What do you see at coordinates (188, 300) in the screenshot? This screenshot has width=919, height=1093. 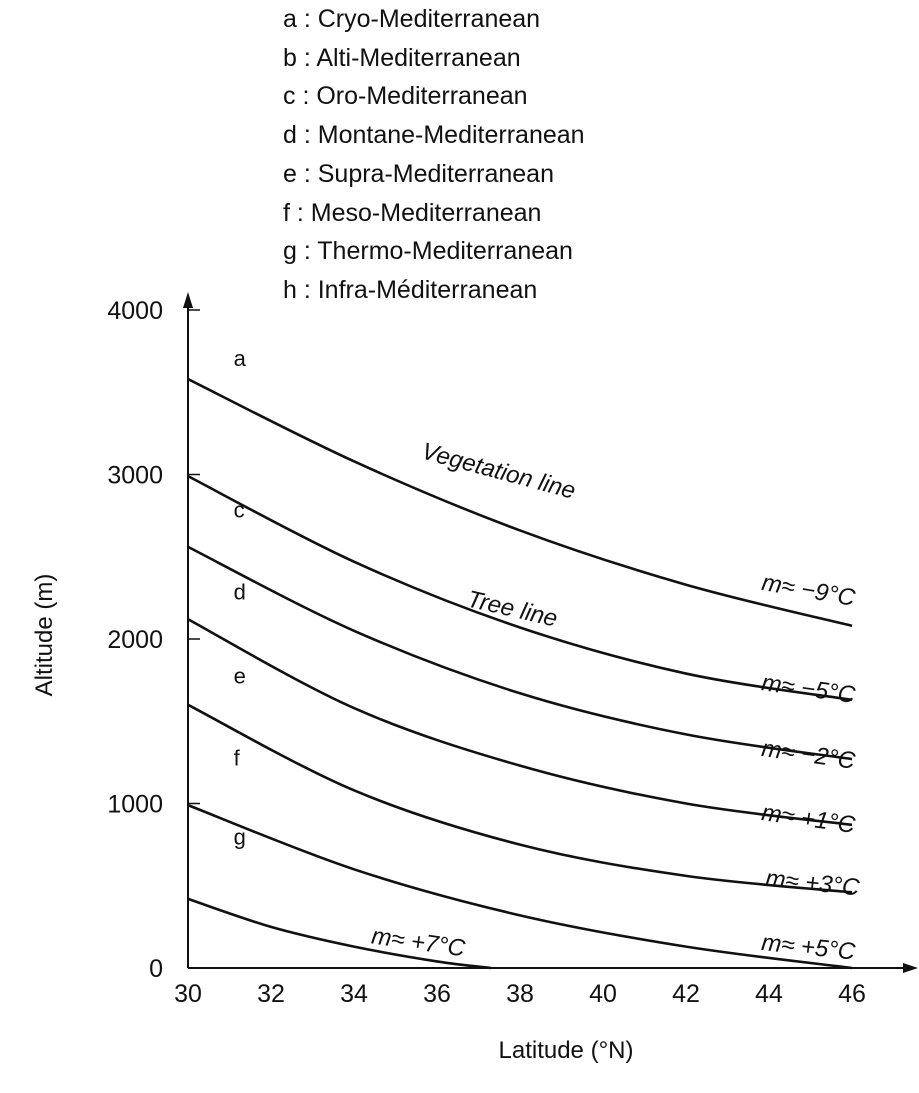 I see `y-axis-arrow` at bounding box center [188, 300].